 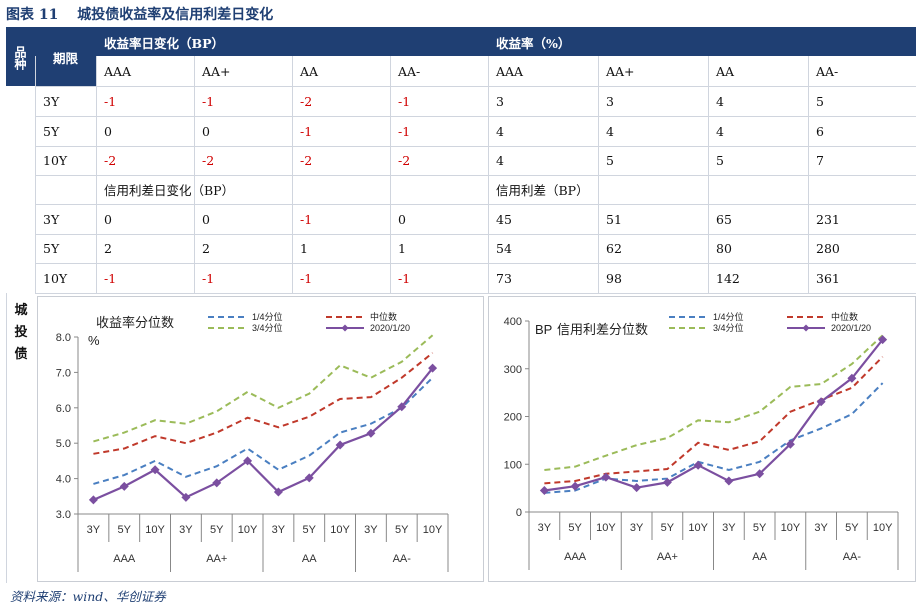 What do you see at coordinates (21, 354) in the screenshot?
I see `row-category-char: 债` at bounding box center [21, 354].